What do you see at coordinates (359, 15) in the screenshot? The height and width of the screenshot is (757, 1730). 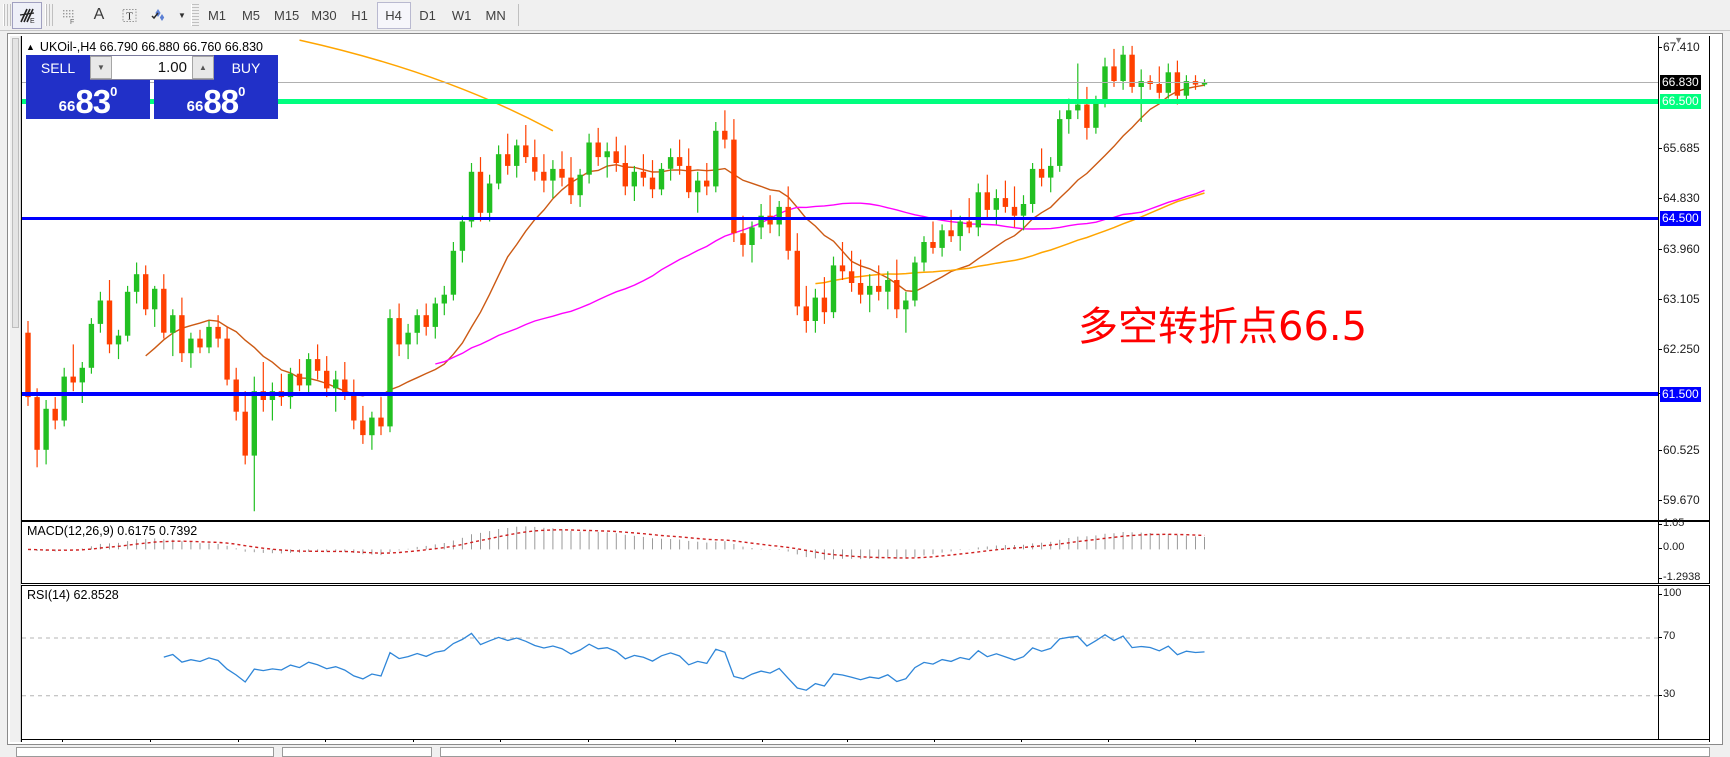 I see `timeframe-h1: H1` at bounding box center [359, 15].